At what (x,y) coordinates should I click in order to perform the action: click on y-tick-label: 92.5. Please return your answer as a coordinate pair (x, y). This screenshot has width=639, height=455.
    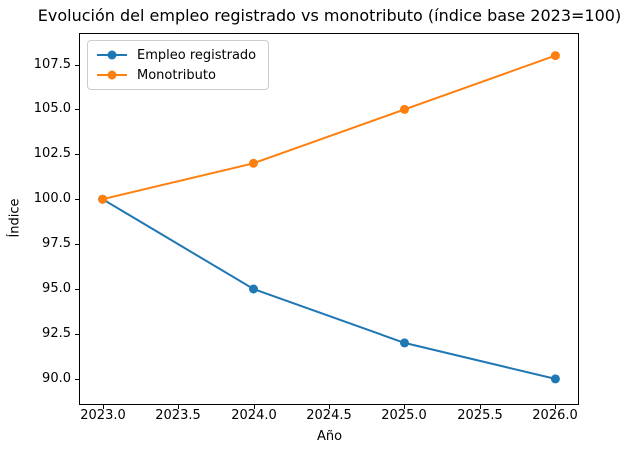
    Looking at the image, I should click on (56, 333).